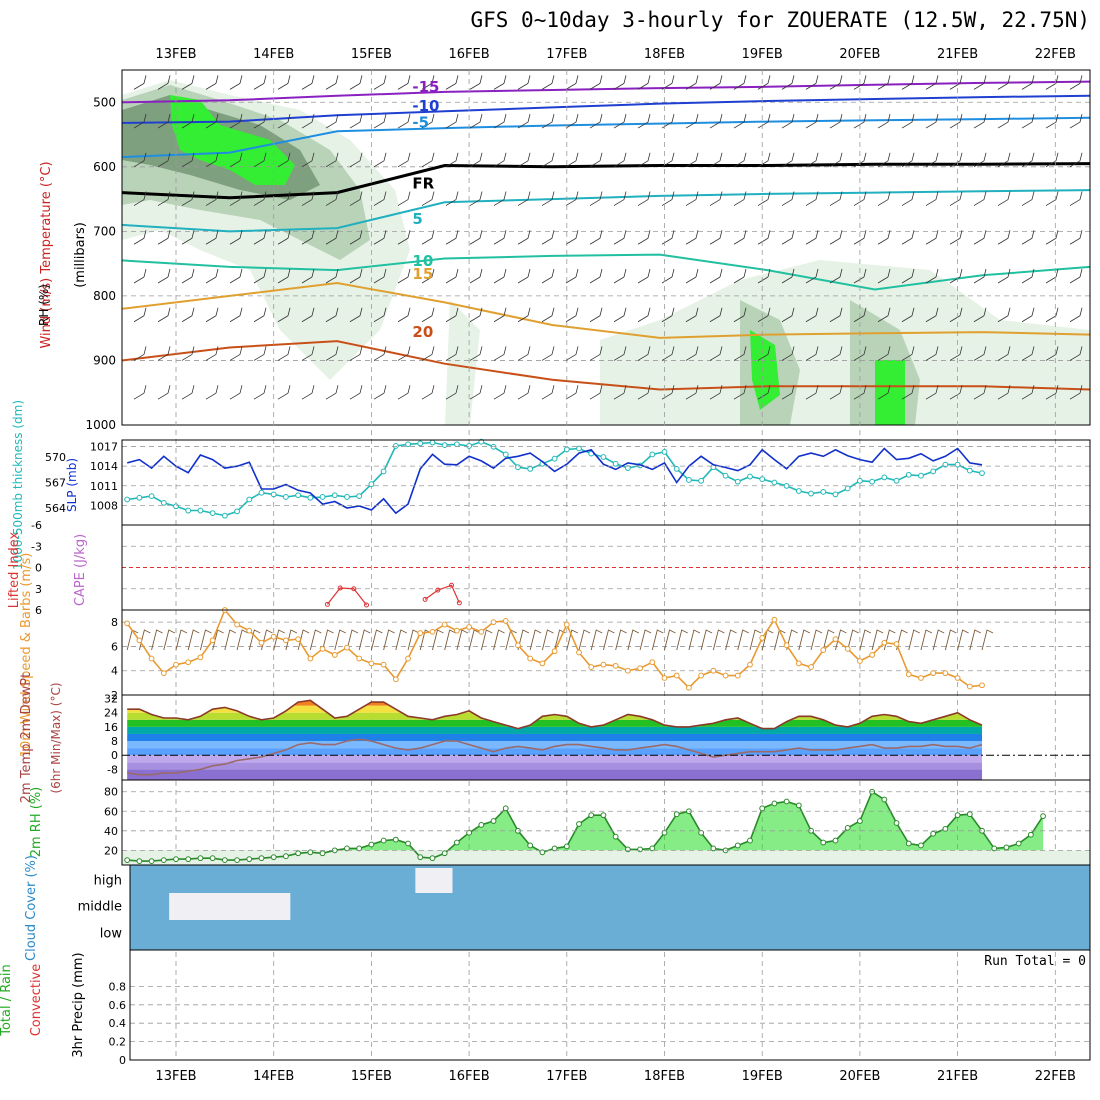 The width and height of the screenshot is (1100, 1100). What do you see at coordinates (555, 478) in the screenshot?
I see `thickness-line` at bounding box center [555, 478].